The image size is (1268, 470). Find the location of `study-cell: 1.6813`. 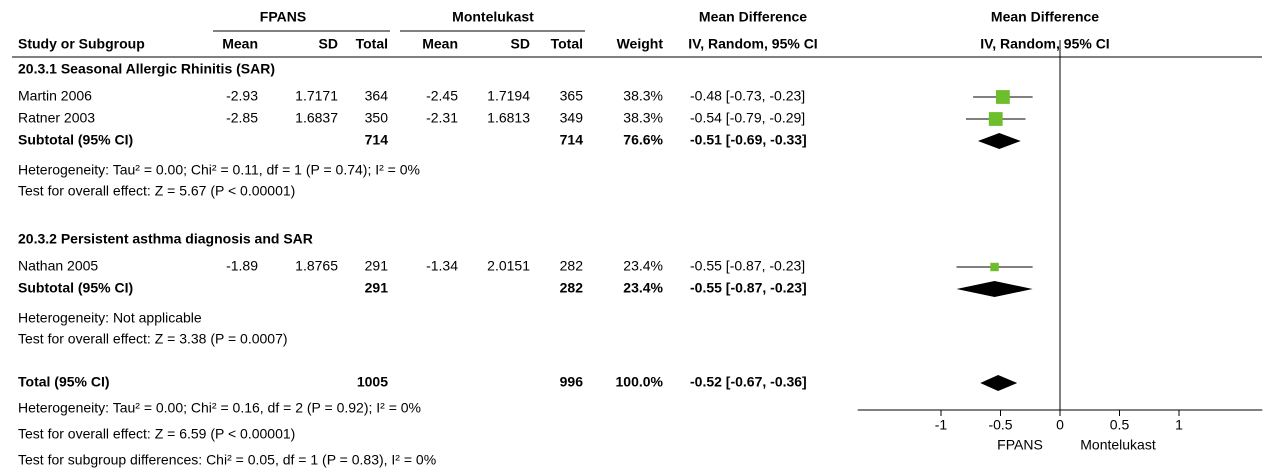

study-cell: 1.6813 is located at coordinates (508, 118).